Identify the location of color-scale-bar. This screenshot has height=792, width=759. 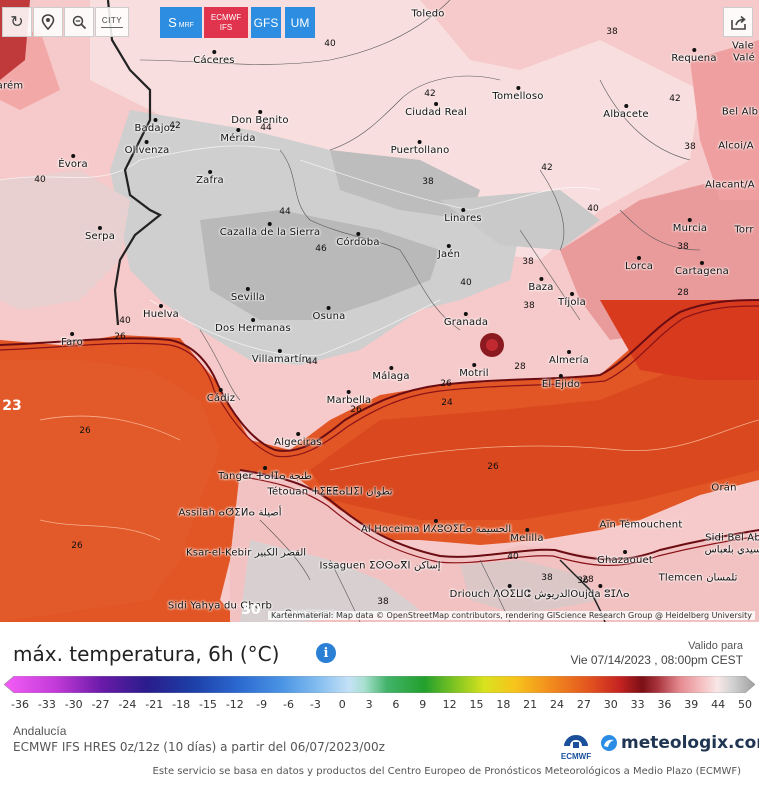
(379, 684).